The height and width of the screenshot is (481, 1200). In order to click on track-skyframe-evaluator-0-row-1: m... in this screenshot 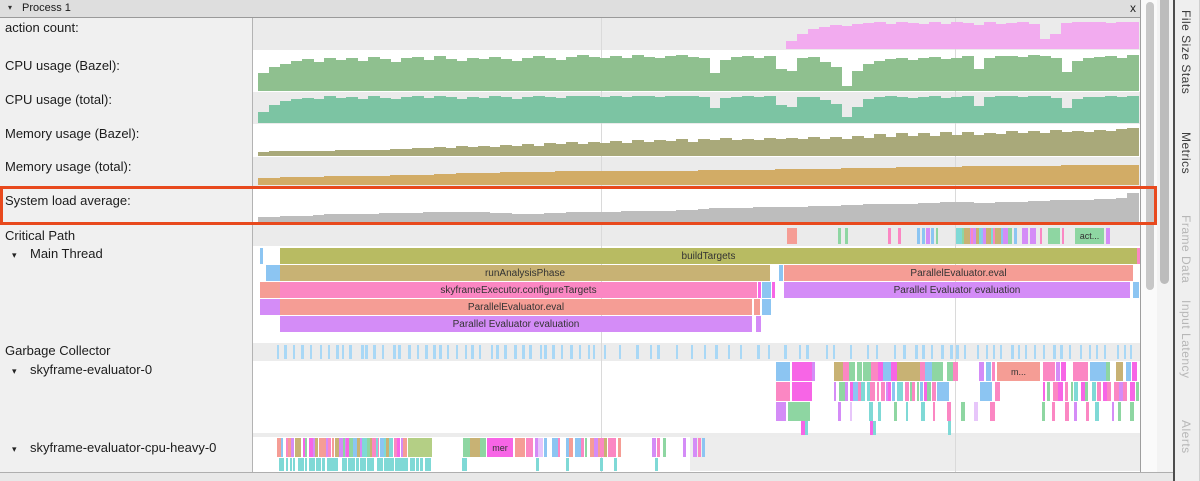, I will do `click(696, 371)`.